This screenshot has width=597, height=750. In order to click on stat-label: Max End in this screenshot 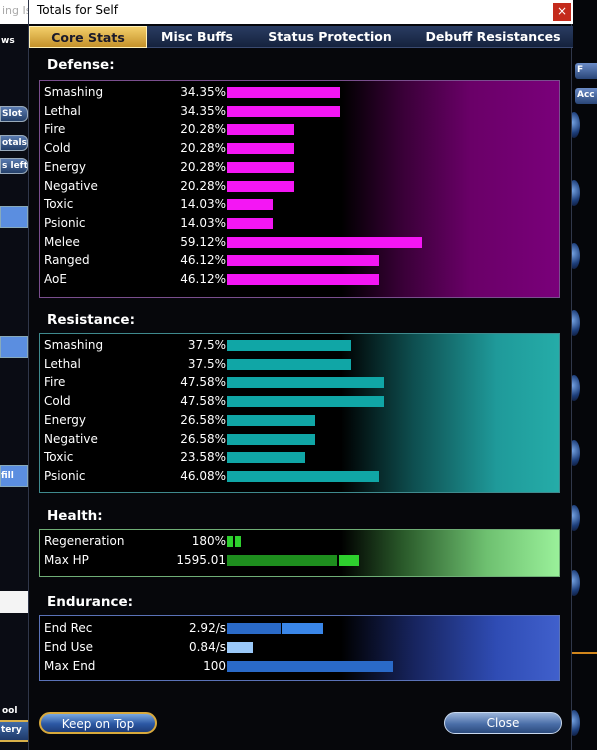, I will do `click(70, 666)`.